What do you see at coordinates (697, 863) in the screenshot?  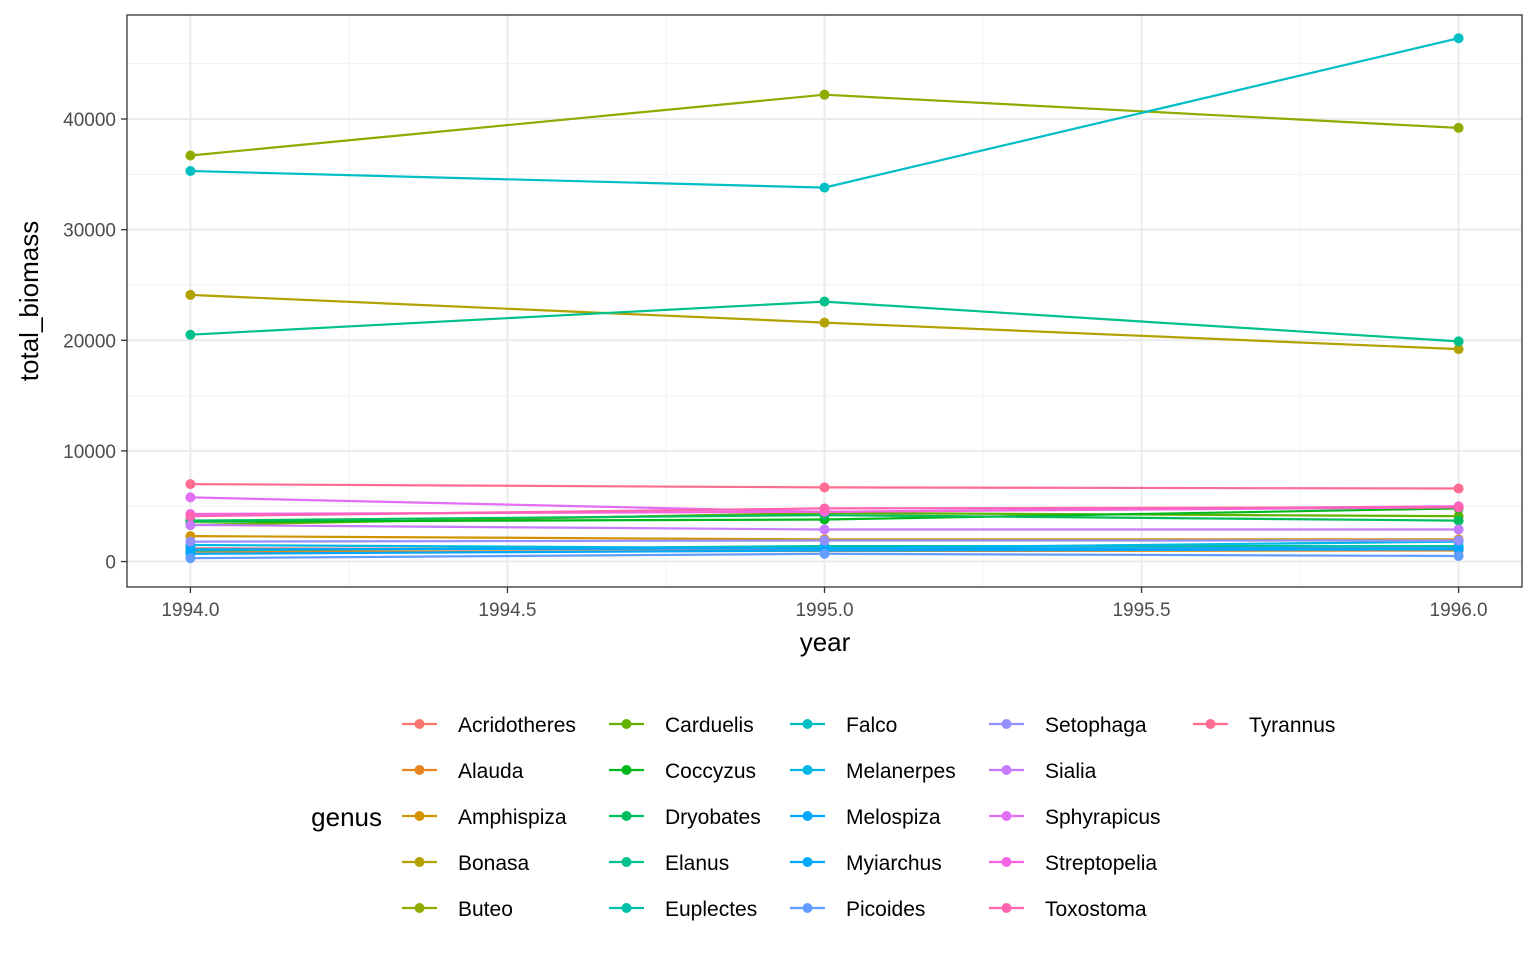 I see `legend-label: Elanus` at bounding box center [697, 863].